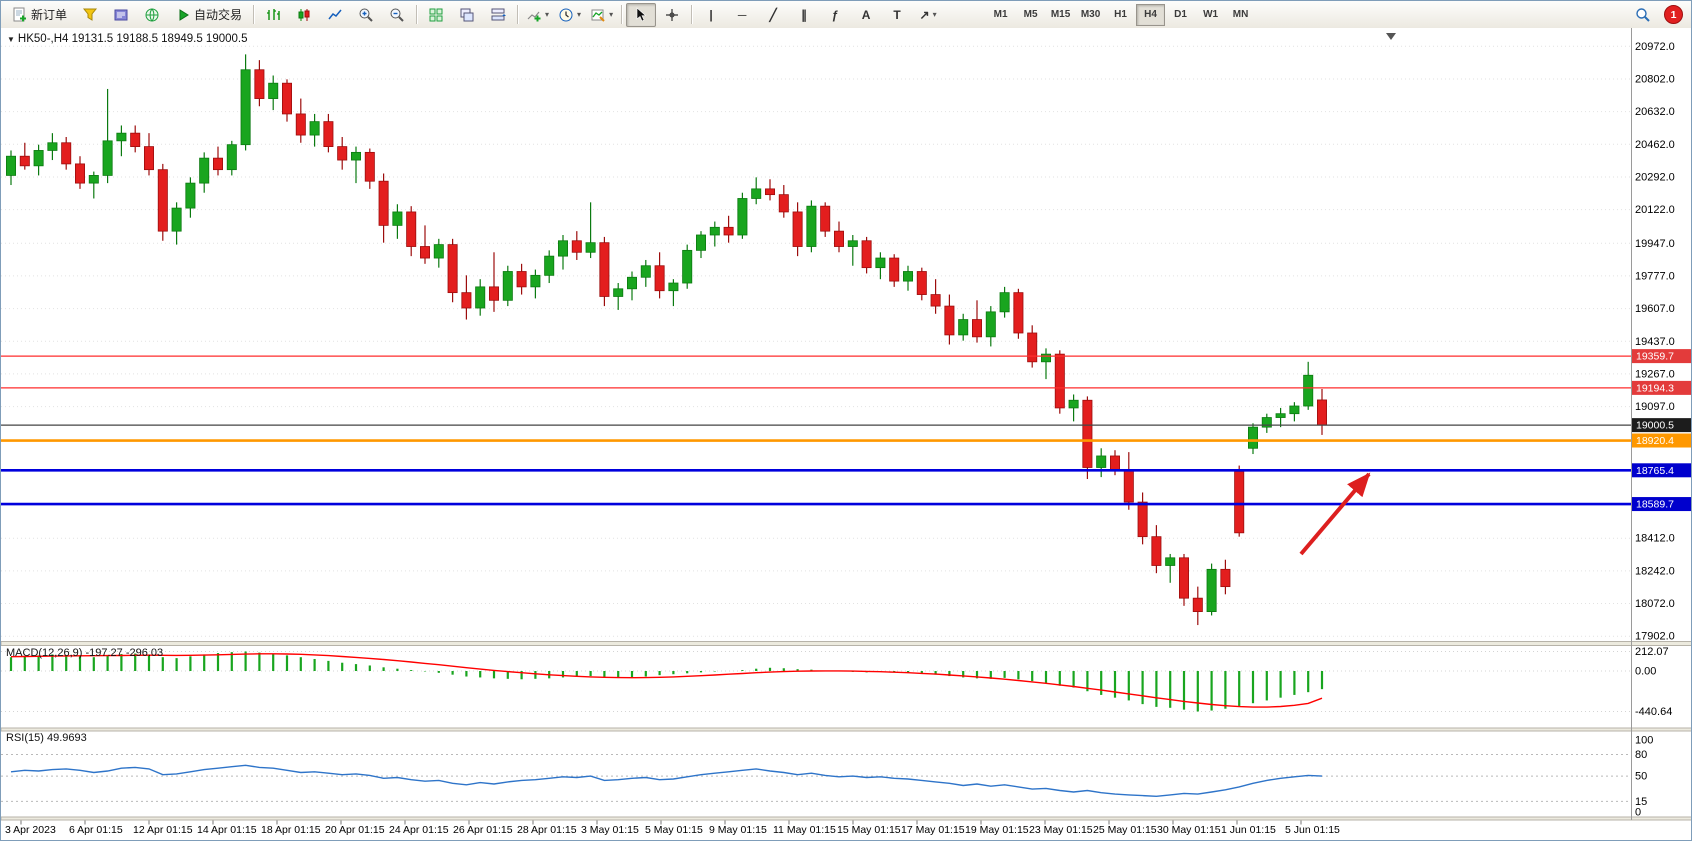 This screenshot has height=841, width=1692. I want to click on svg-text: -440.64, so click(1653, 712).